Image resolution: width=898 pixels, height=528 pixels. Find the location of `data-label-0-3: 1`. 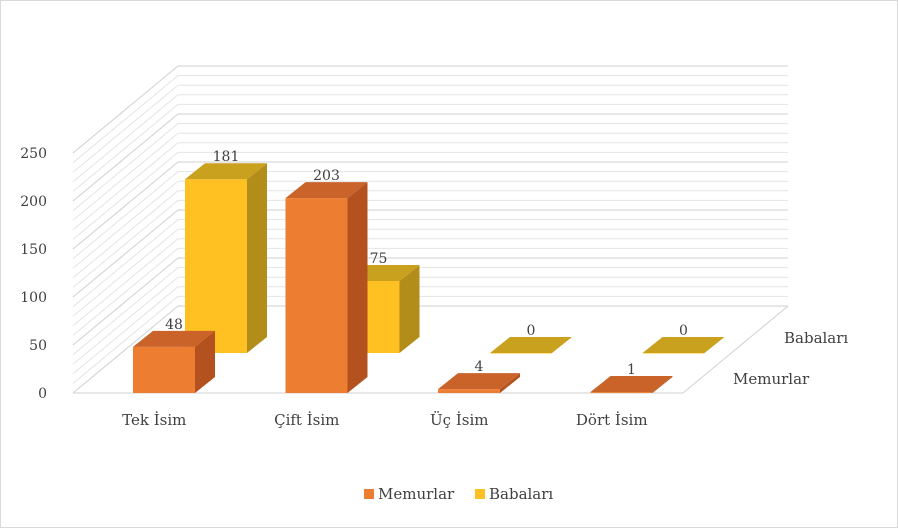

data-label-0-3: 1 is located at coordinates (631, 370).